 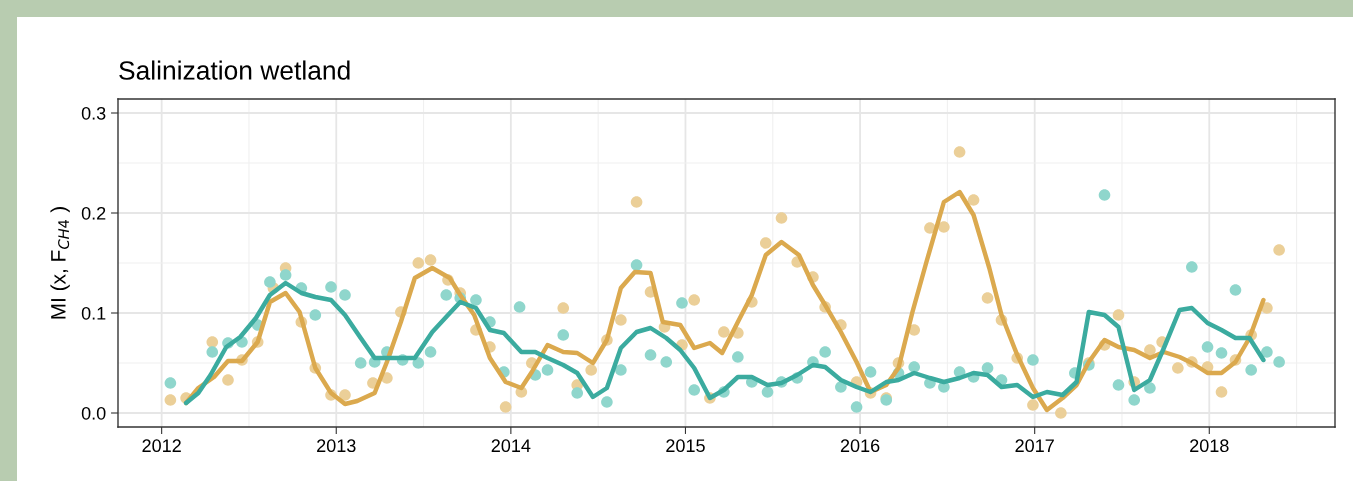 What do you see at coordinates (511, 446) in the screenshot?
I see `x-tick-label: 2014` at bounding box center [511, 446].